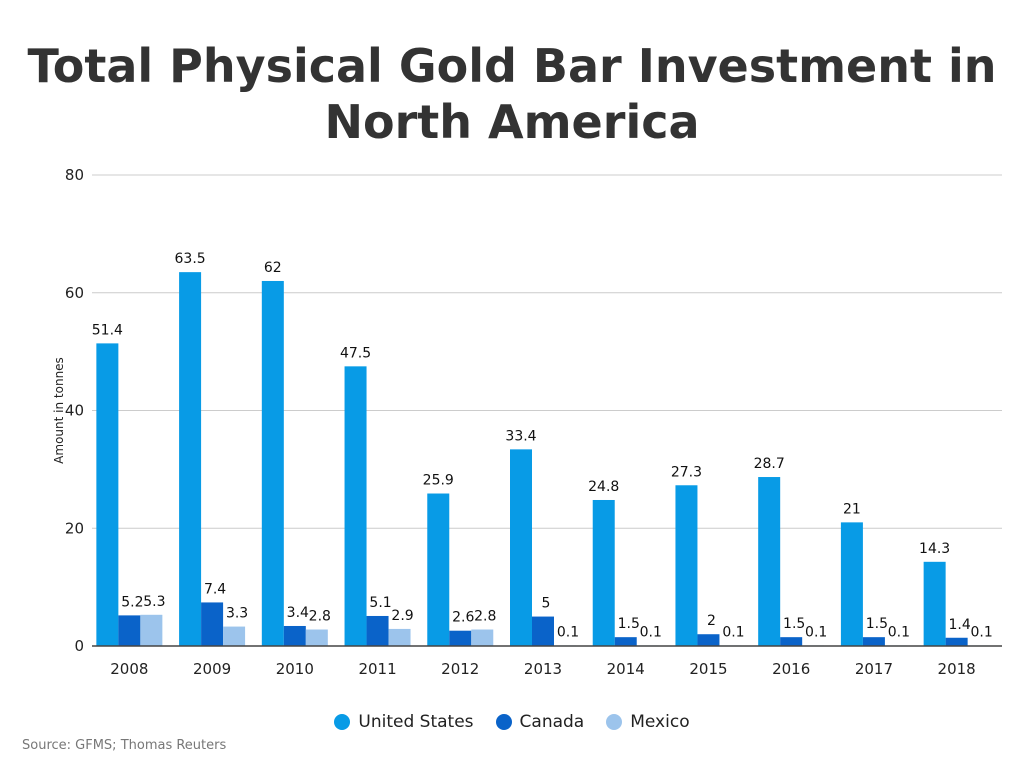  I want to click on legend-item: Mexico, so click(648, 722).